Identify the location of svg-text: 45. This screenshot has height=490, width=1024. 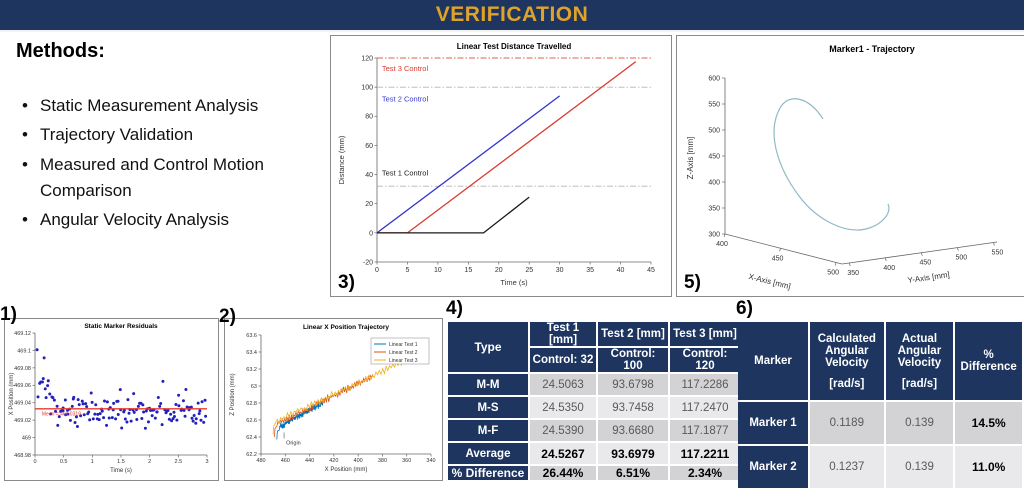
(651, 270).